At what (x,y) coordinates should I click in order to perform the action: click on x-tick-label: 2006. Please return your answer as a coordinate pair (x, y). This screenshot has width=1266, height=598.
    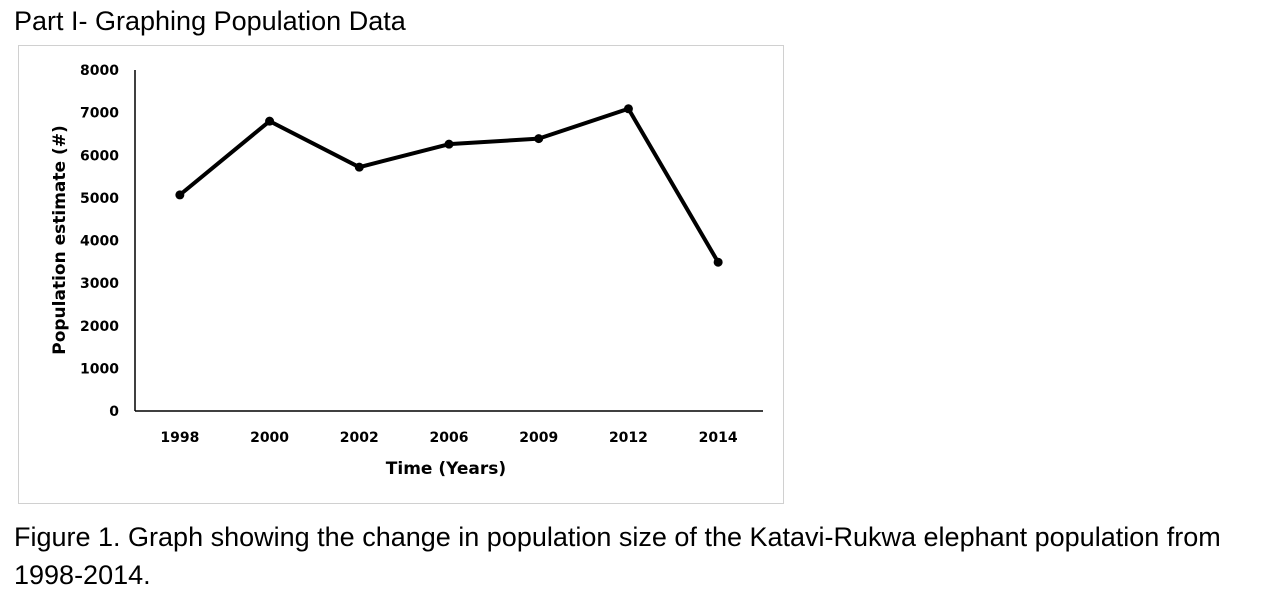
    Looking at the image, I should click on (449, 438).